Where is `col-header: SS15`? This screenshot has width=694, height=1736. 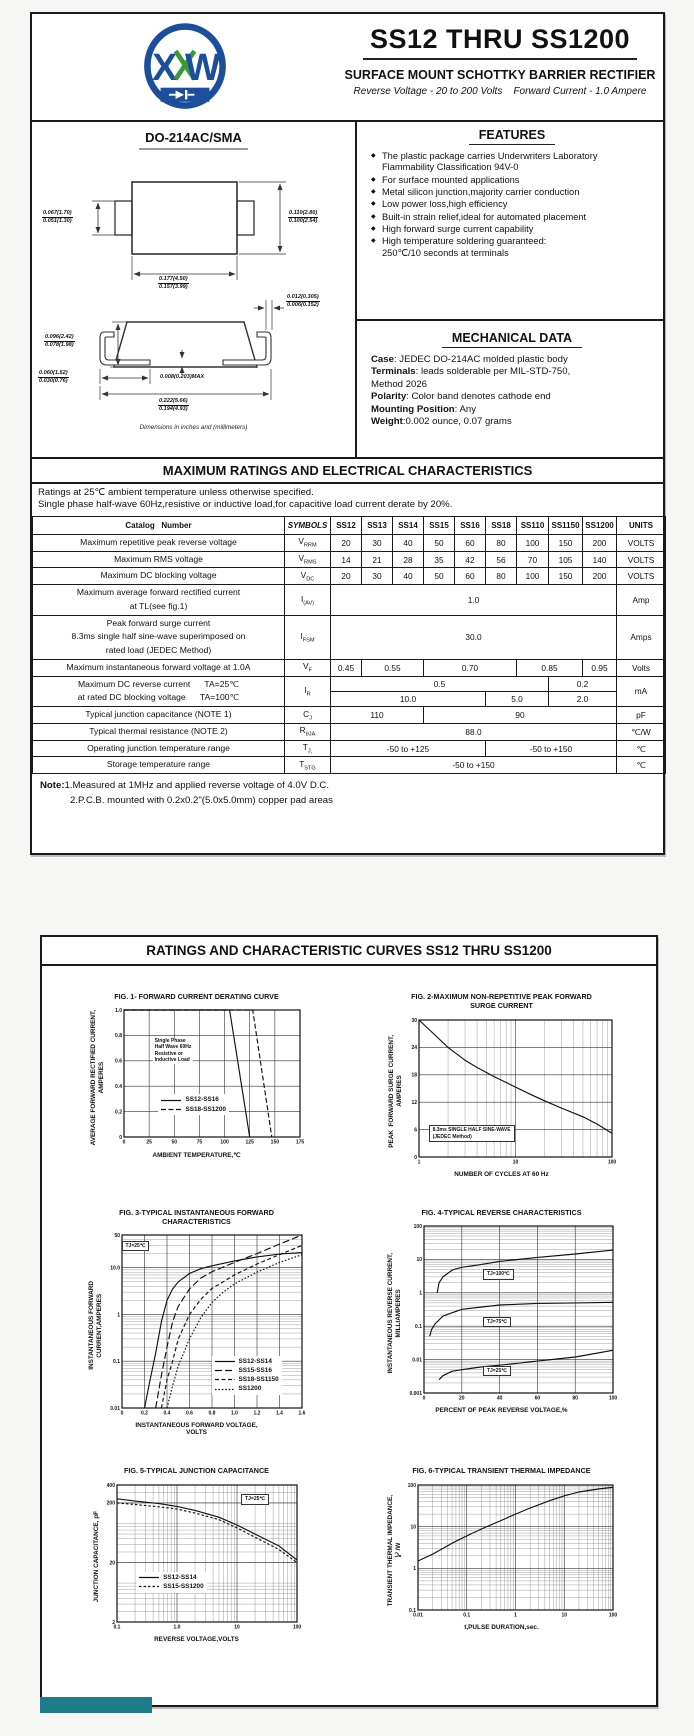 col-header: SS15 is located at coordinates (439, 525).